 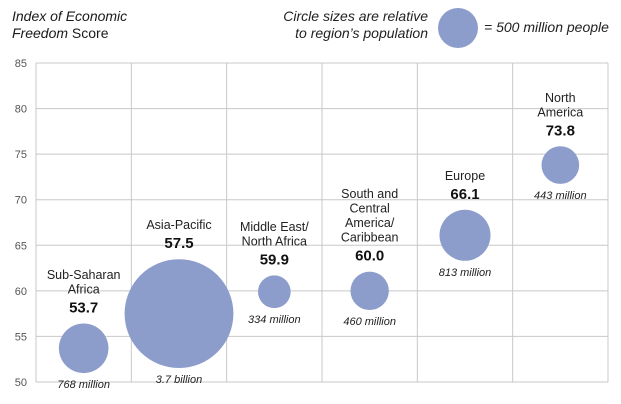 I want to click on region-label: Europe, so click(x=465, y=176).